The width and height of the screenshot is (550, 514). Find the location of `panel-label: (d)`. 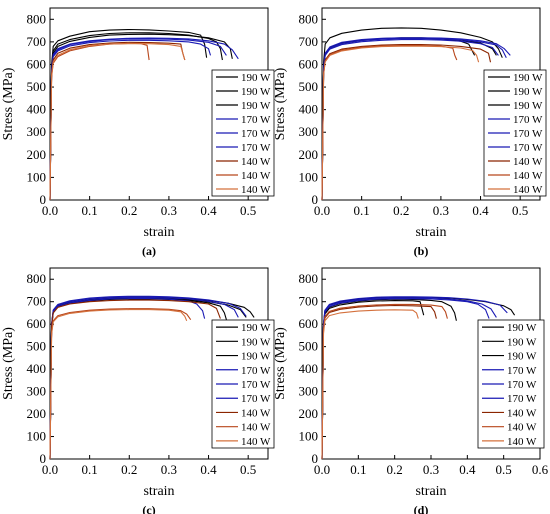

panel-label: (d) is located at coordinates (421, 508).